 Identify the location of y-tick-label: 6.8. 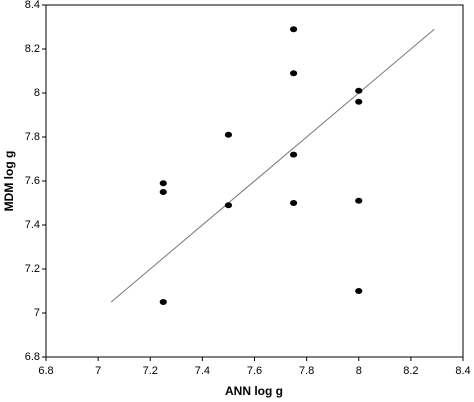
(32, 357).